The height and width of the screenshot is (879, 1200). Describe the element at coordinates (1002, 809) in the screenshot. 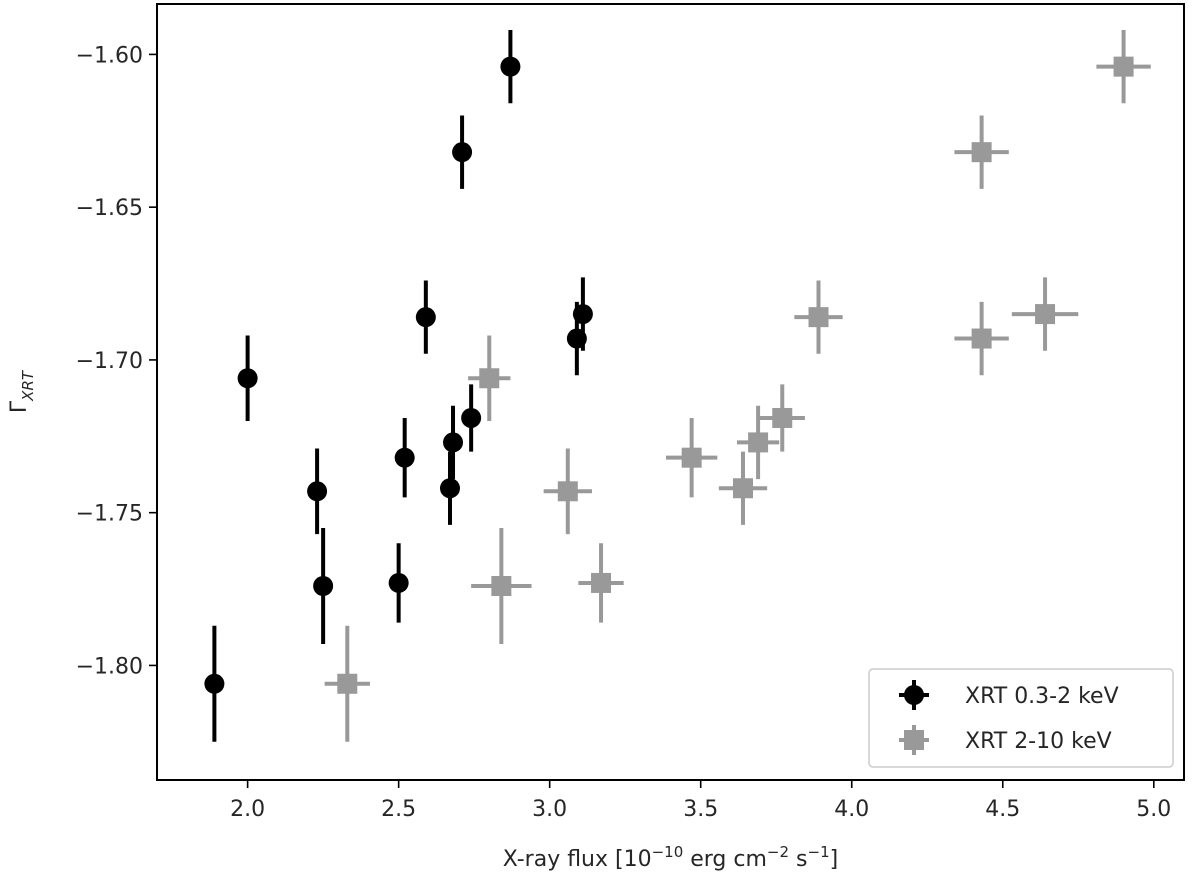

I see `x-tick-label: 4.5` at that location.